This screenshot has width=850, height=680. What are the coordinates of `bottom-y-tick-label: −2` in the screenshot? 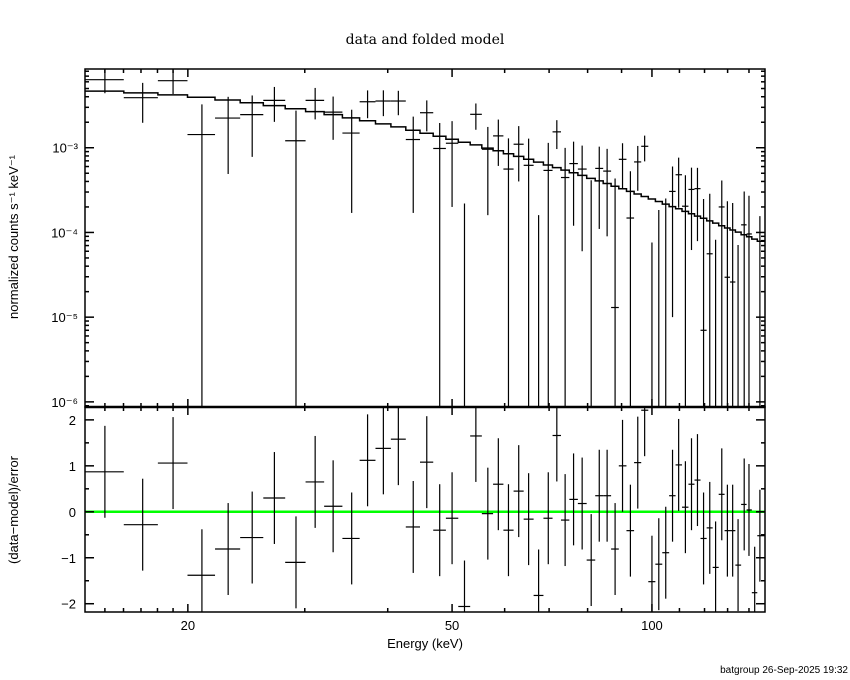 It's located at (68, 604).